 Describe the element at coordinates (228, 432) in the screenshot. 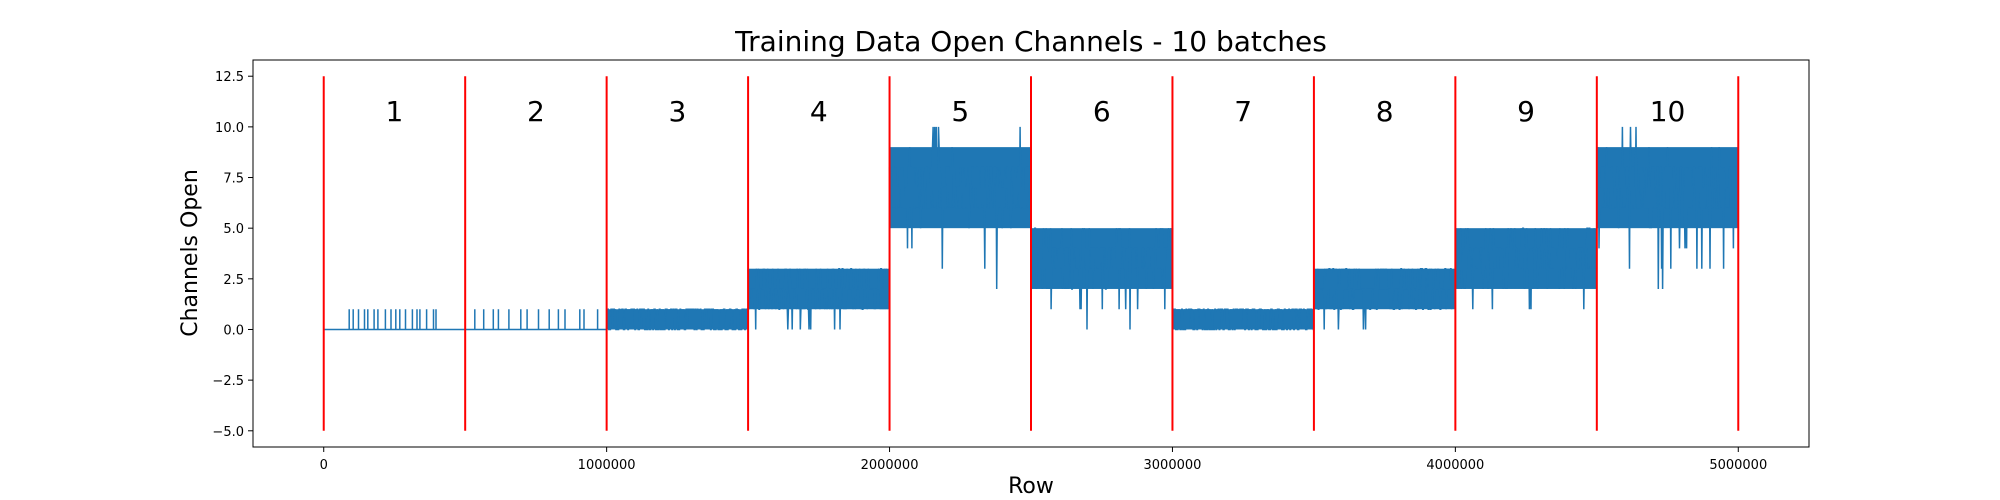

I see `y-tick-label: −5.0` at that location.